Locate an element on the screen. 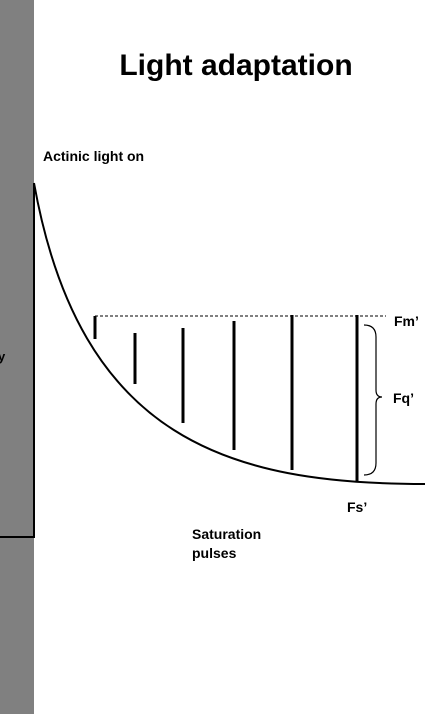 Image resolution: width=425 pixels, height=714 pixels. actinic-light-label: Actinic light on is located at coordinates (93, 156).